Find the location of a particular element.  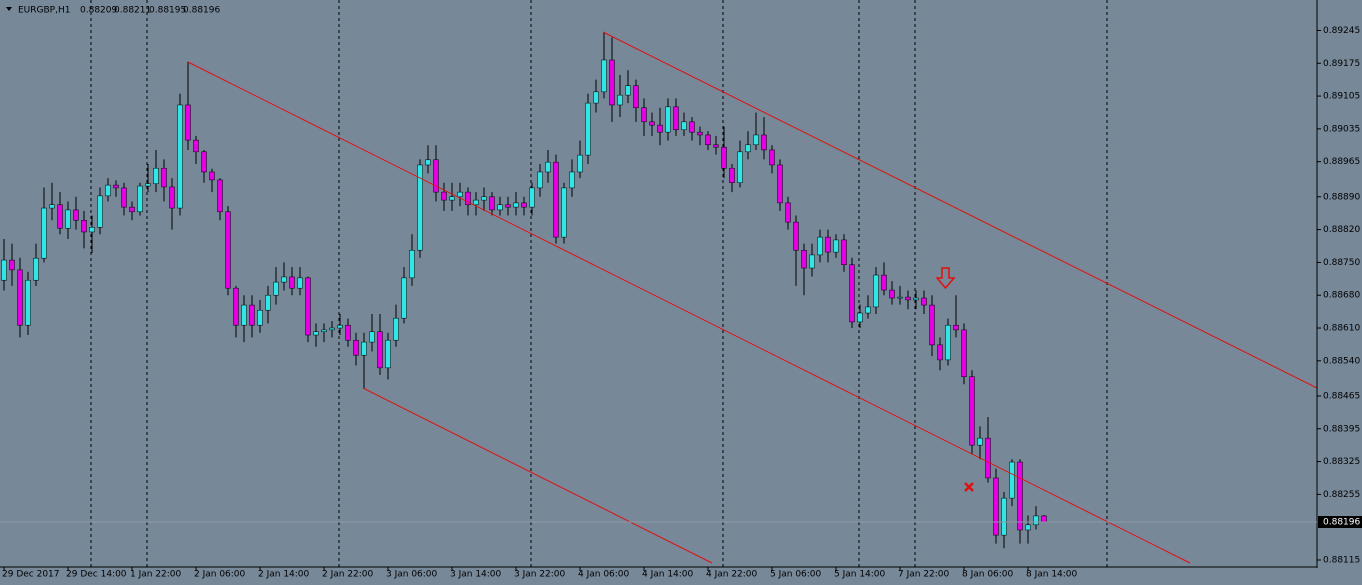

x-tick-label: 4 Jan 22:00 is located at coordinates (732, 575).